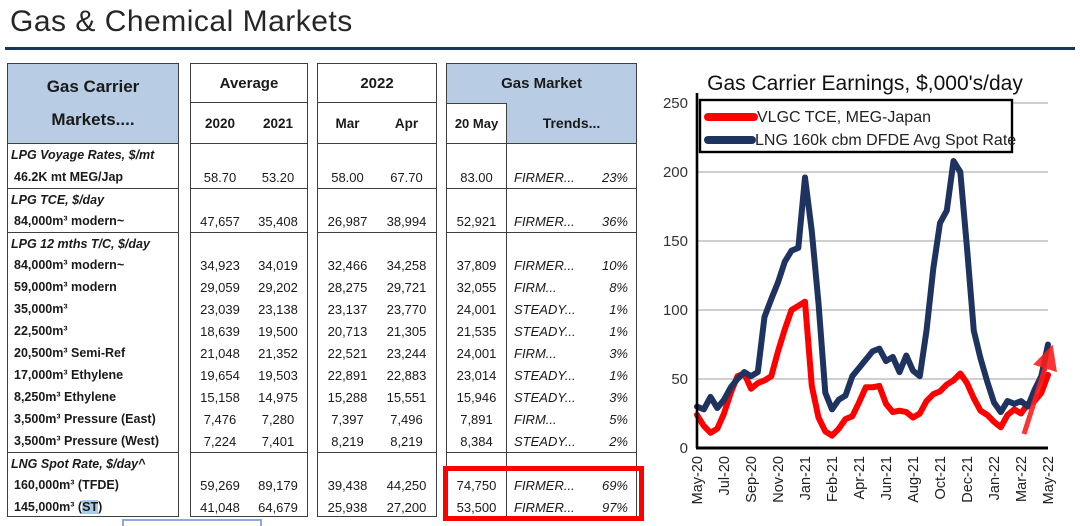 This screenshot has height=526, width=1080. I want to click on value-cell: 21,048, so click(220, 353).